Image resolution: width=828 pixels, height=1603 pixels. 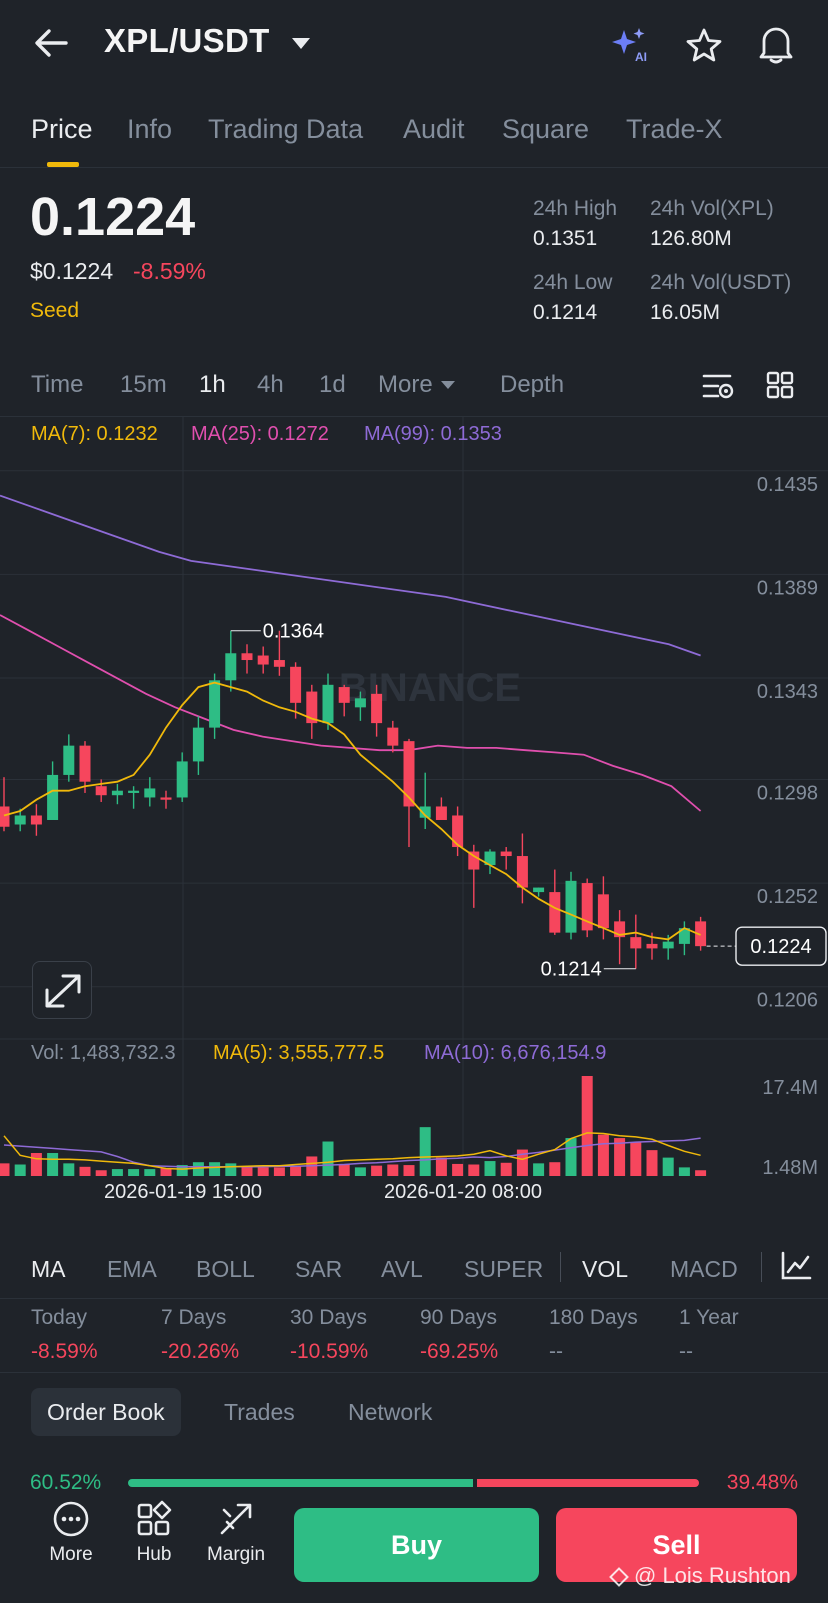 I want to click on author-watermark-text: @ Lois Rushton, so click(x=712, y=1575).